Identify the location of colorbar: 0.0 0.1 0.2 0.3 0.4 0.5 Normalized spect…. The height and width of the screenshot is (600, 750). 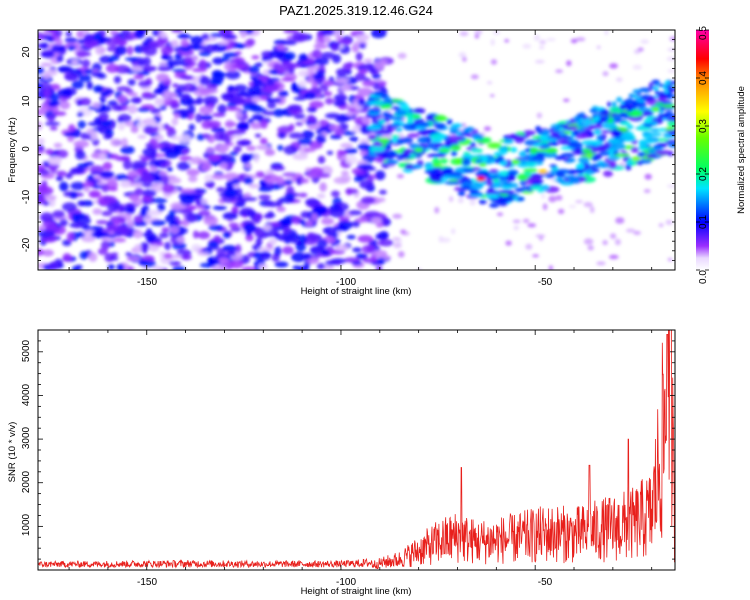
(721, 155).